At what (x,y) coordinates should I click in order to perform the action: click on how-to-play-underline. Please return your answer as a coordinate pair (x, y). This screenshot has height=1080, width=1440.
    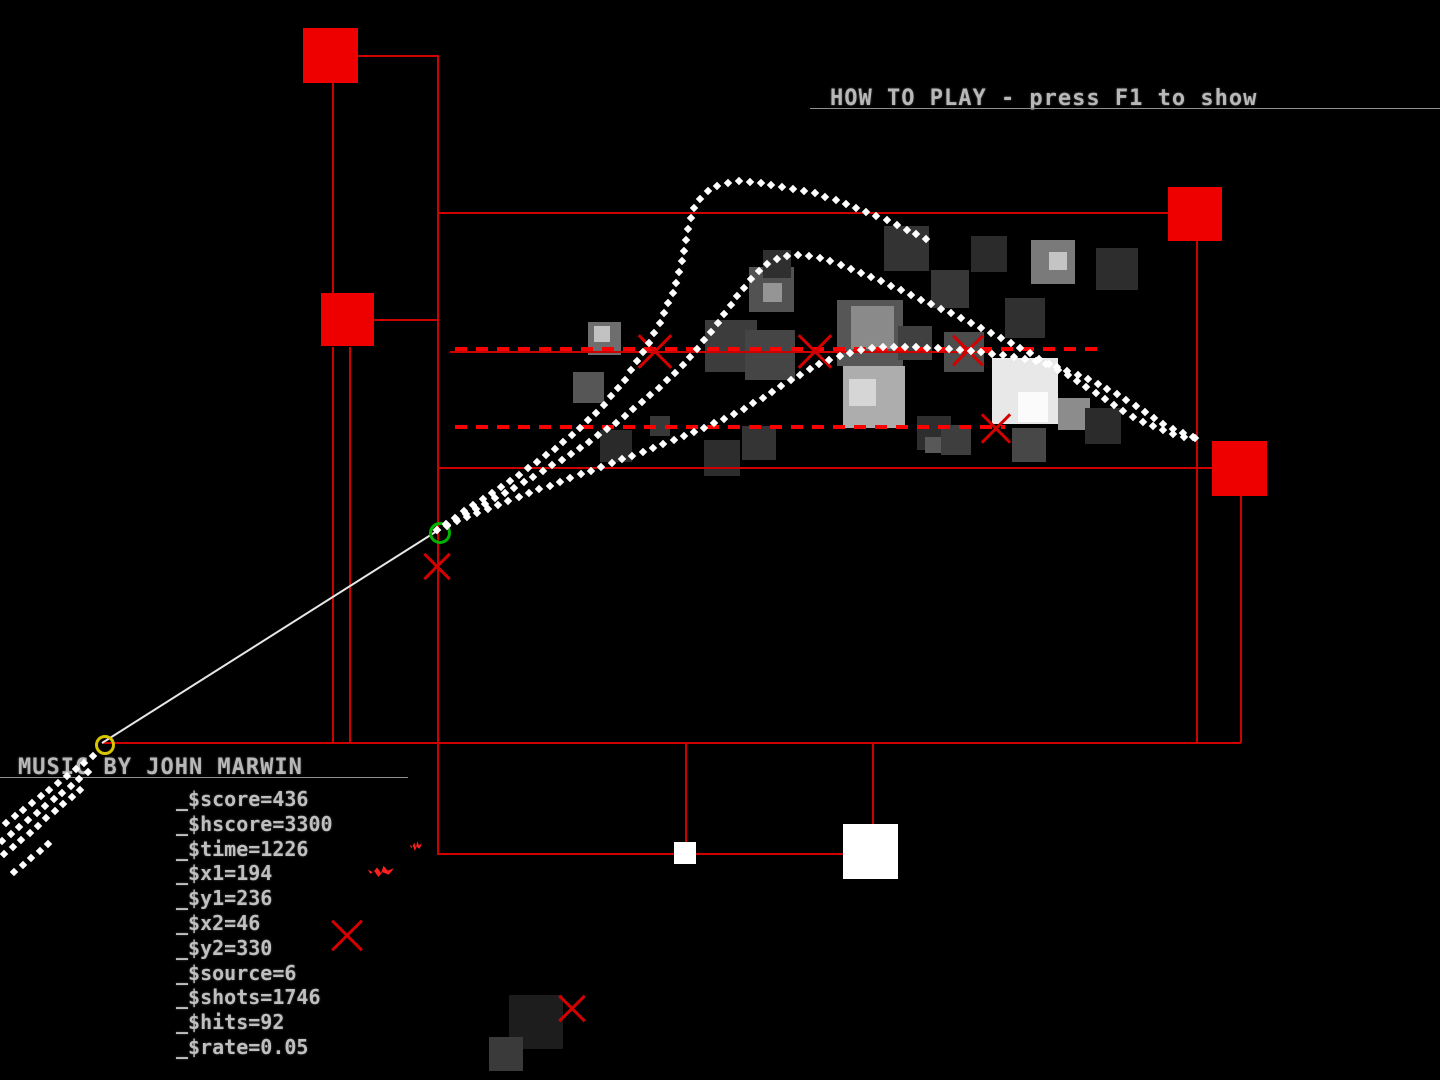
    Looking at the image, I should click on (1125, 108).